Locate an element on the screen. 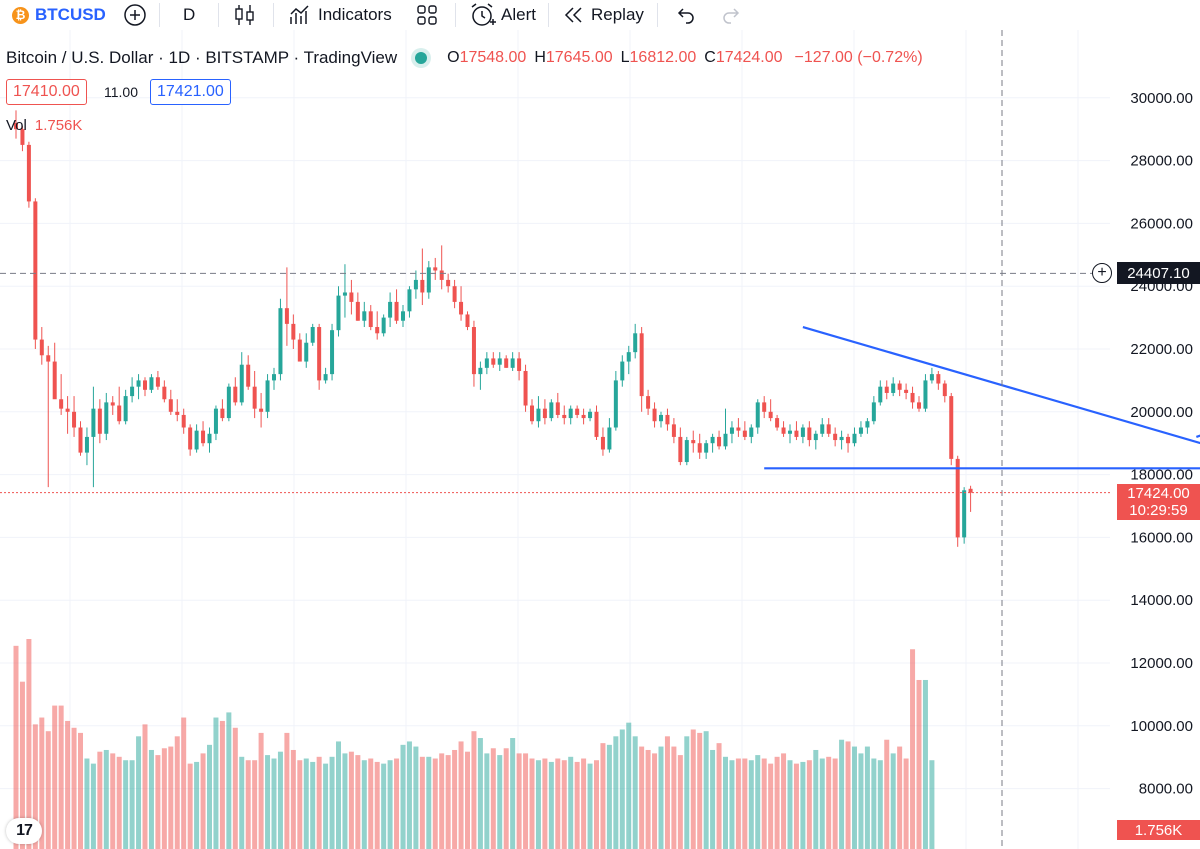  symbol-search: ₿ BTCUSD is located at coordinates (59, 15).